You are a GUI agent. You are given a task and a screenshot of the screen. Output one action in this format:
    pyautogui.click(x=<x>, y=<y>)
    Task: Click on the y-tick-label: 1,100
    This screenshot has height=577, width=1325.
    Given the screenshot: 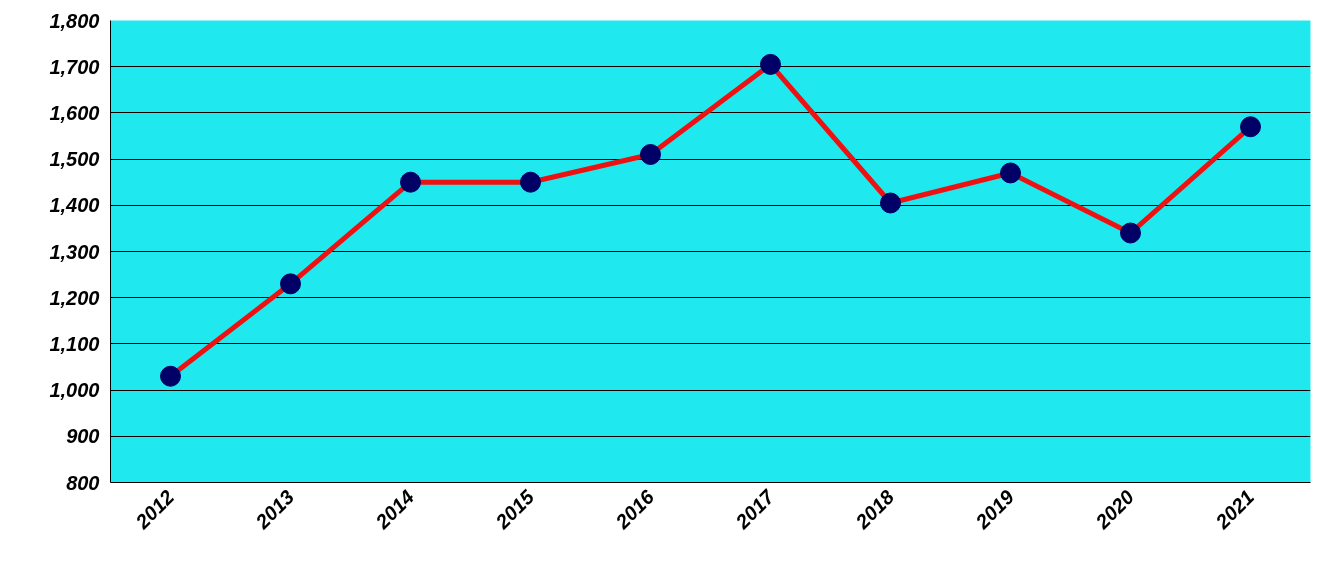 What is the action you would take?
    pyautogui.click(x=74, y=343)
    